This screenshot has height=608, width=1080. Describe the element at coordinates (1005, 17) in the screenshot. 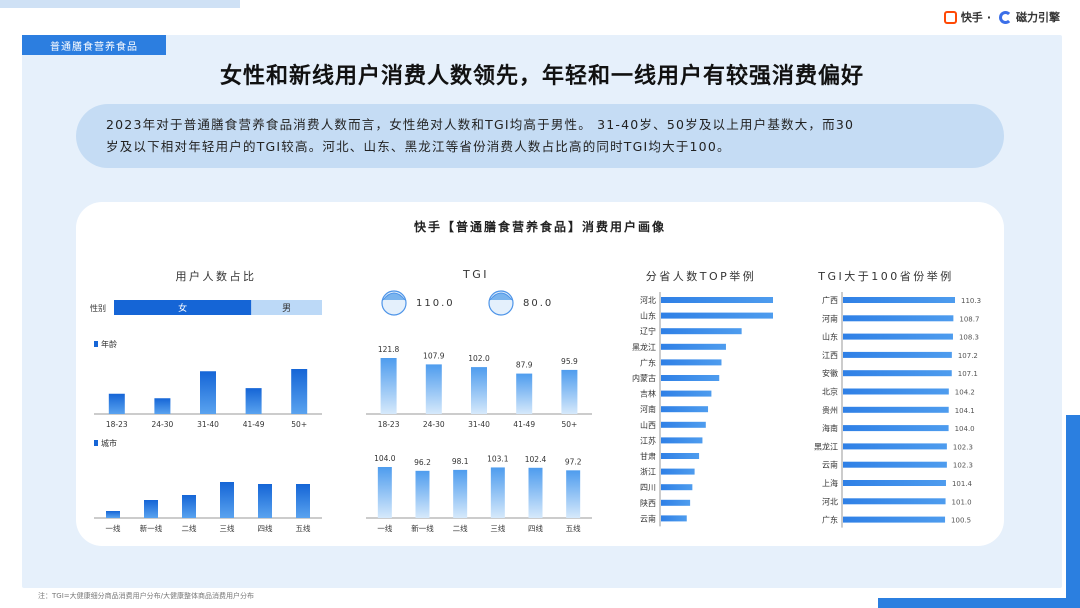

I see `cili-logo-icon` at that location.